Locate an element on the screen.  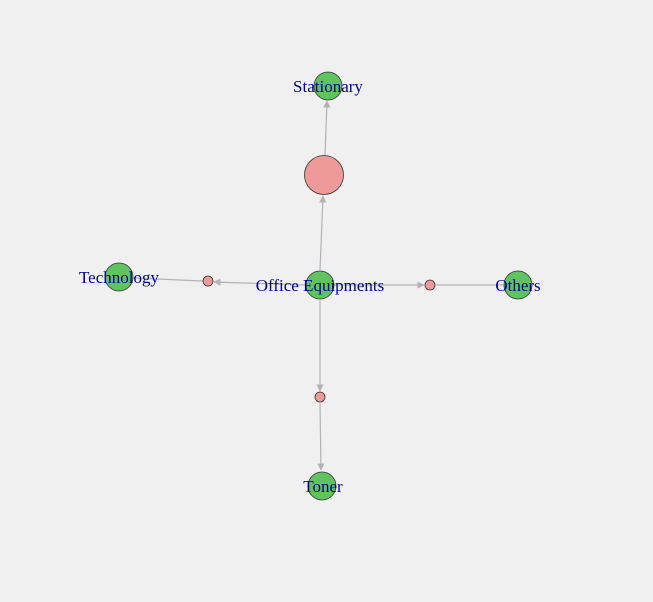
node-toner is located at coordinates (322, 486).